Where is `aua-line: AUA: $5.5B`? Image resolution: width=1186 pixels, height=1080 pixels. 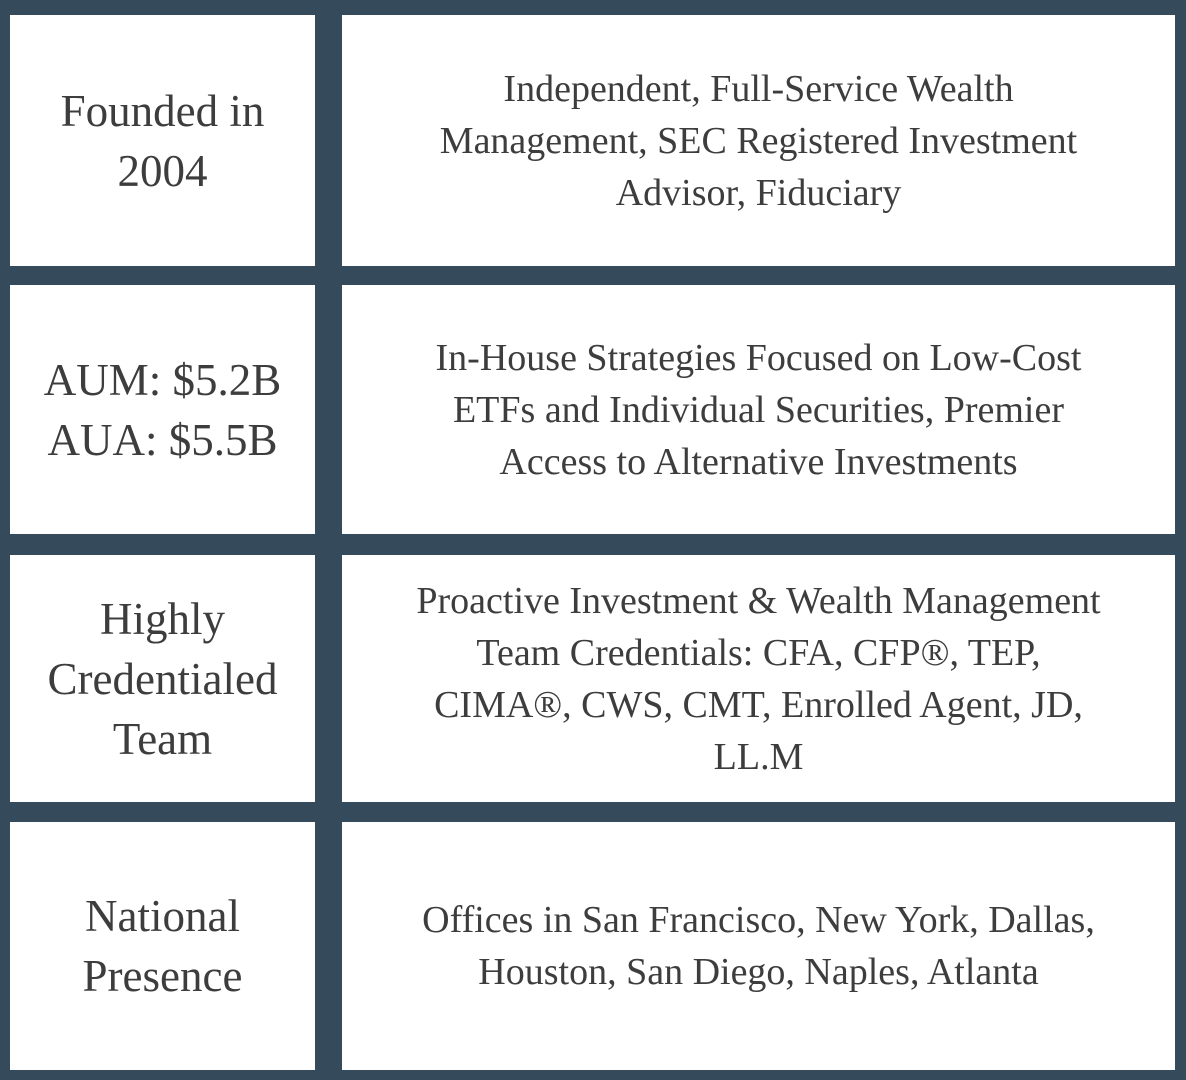 aua-line: AUA: $5.5B is located at coordinates (162, 439).